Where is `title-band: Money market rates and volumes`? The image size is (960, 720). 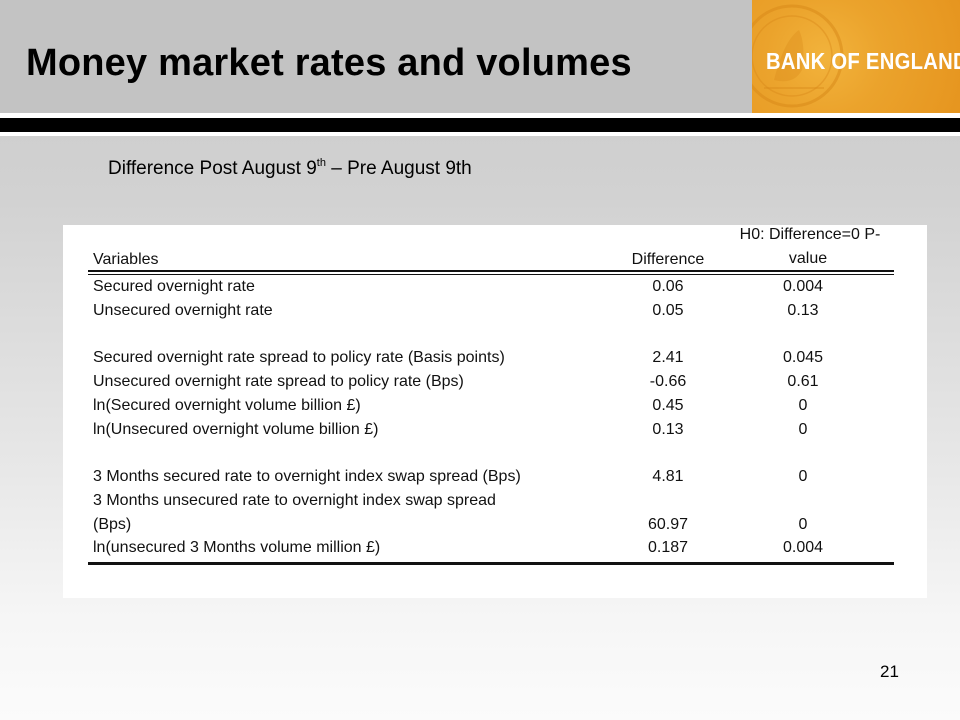
title-band: Money market rates and volumes is located at coordinates (376, 56).